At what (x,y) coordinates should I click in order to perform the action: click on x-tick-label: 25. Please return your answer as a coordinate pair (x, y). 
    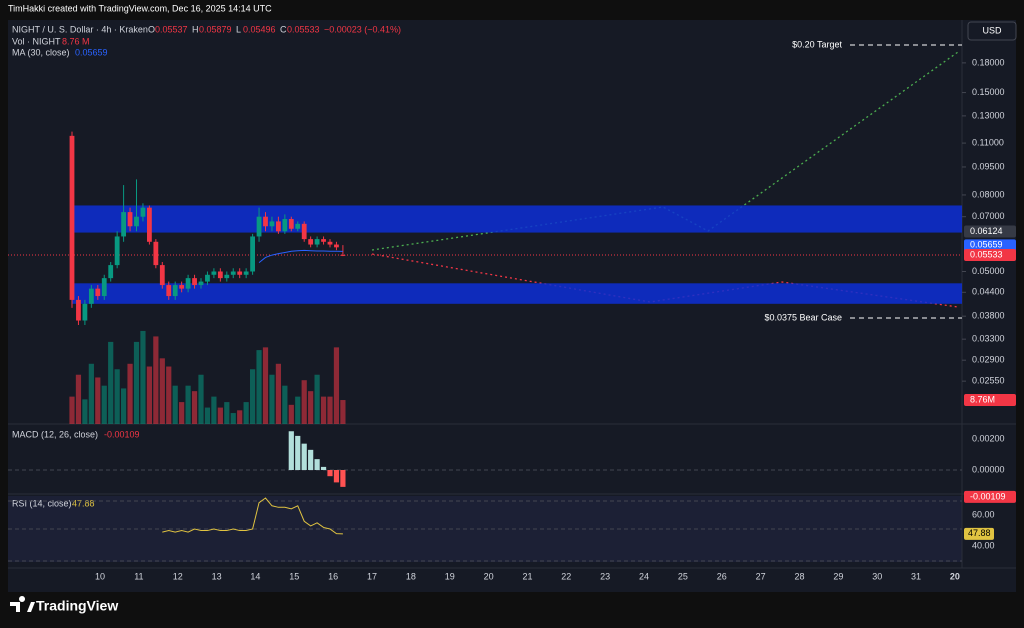
    Looking at the image, I should click on (683, 576).